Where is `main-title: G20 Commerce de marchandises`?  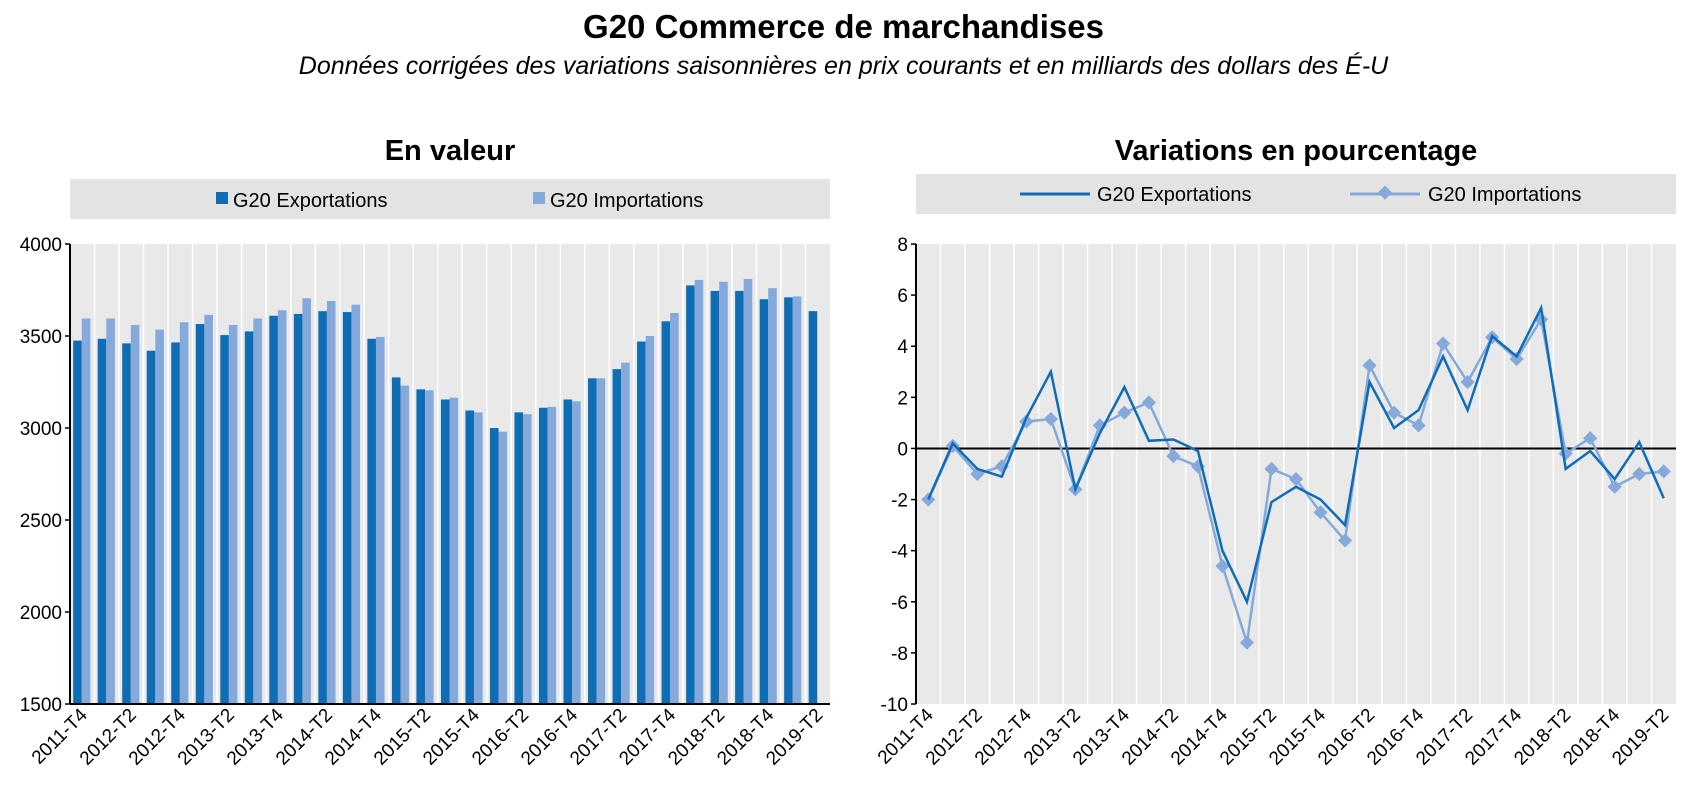
main-title: G20 Commerce de marchandises is located at coordinates (843, 26).